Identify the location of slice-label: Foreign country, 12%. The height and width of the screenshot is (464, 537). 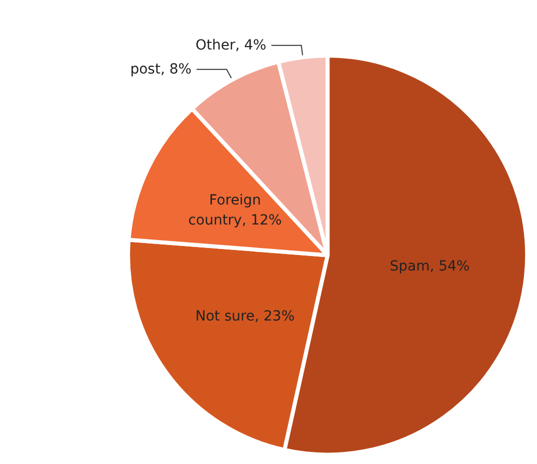
(235, 210).